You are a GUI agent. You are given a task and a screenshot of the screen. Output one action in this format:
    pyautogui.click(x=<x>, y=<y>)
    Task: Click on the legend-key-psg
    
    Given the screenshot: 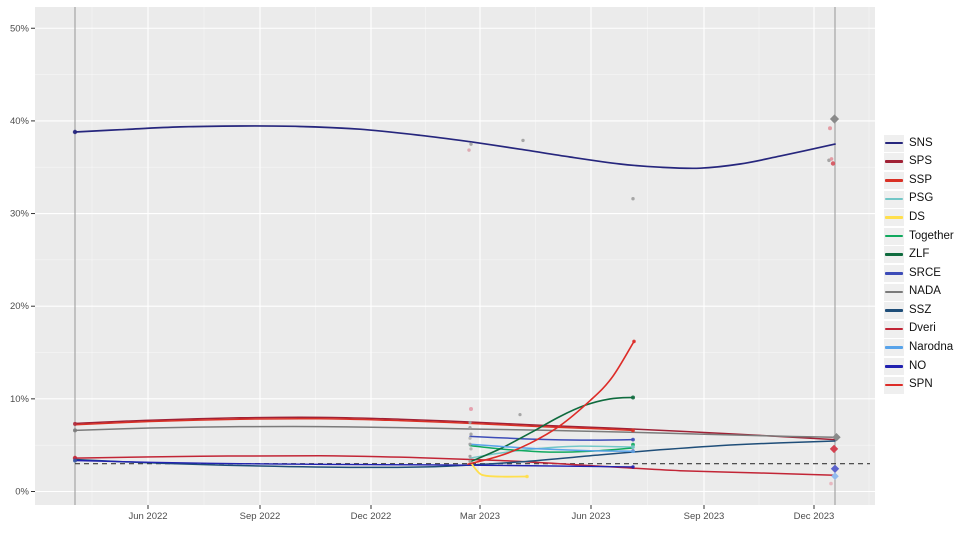 What is the action you would take?
    pyautogui.click(x=894, y=199)
    